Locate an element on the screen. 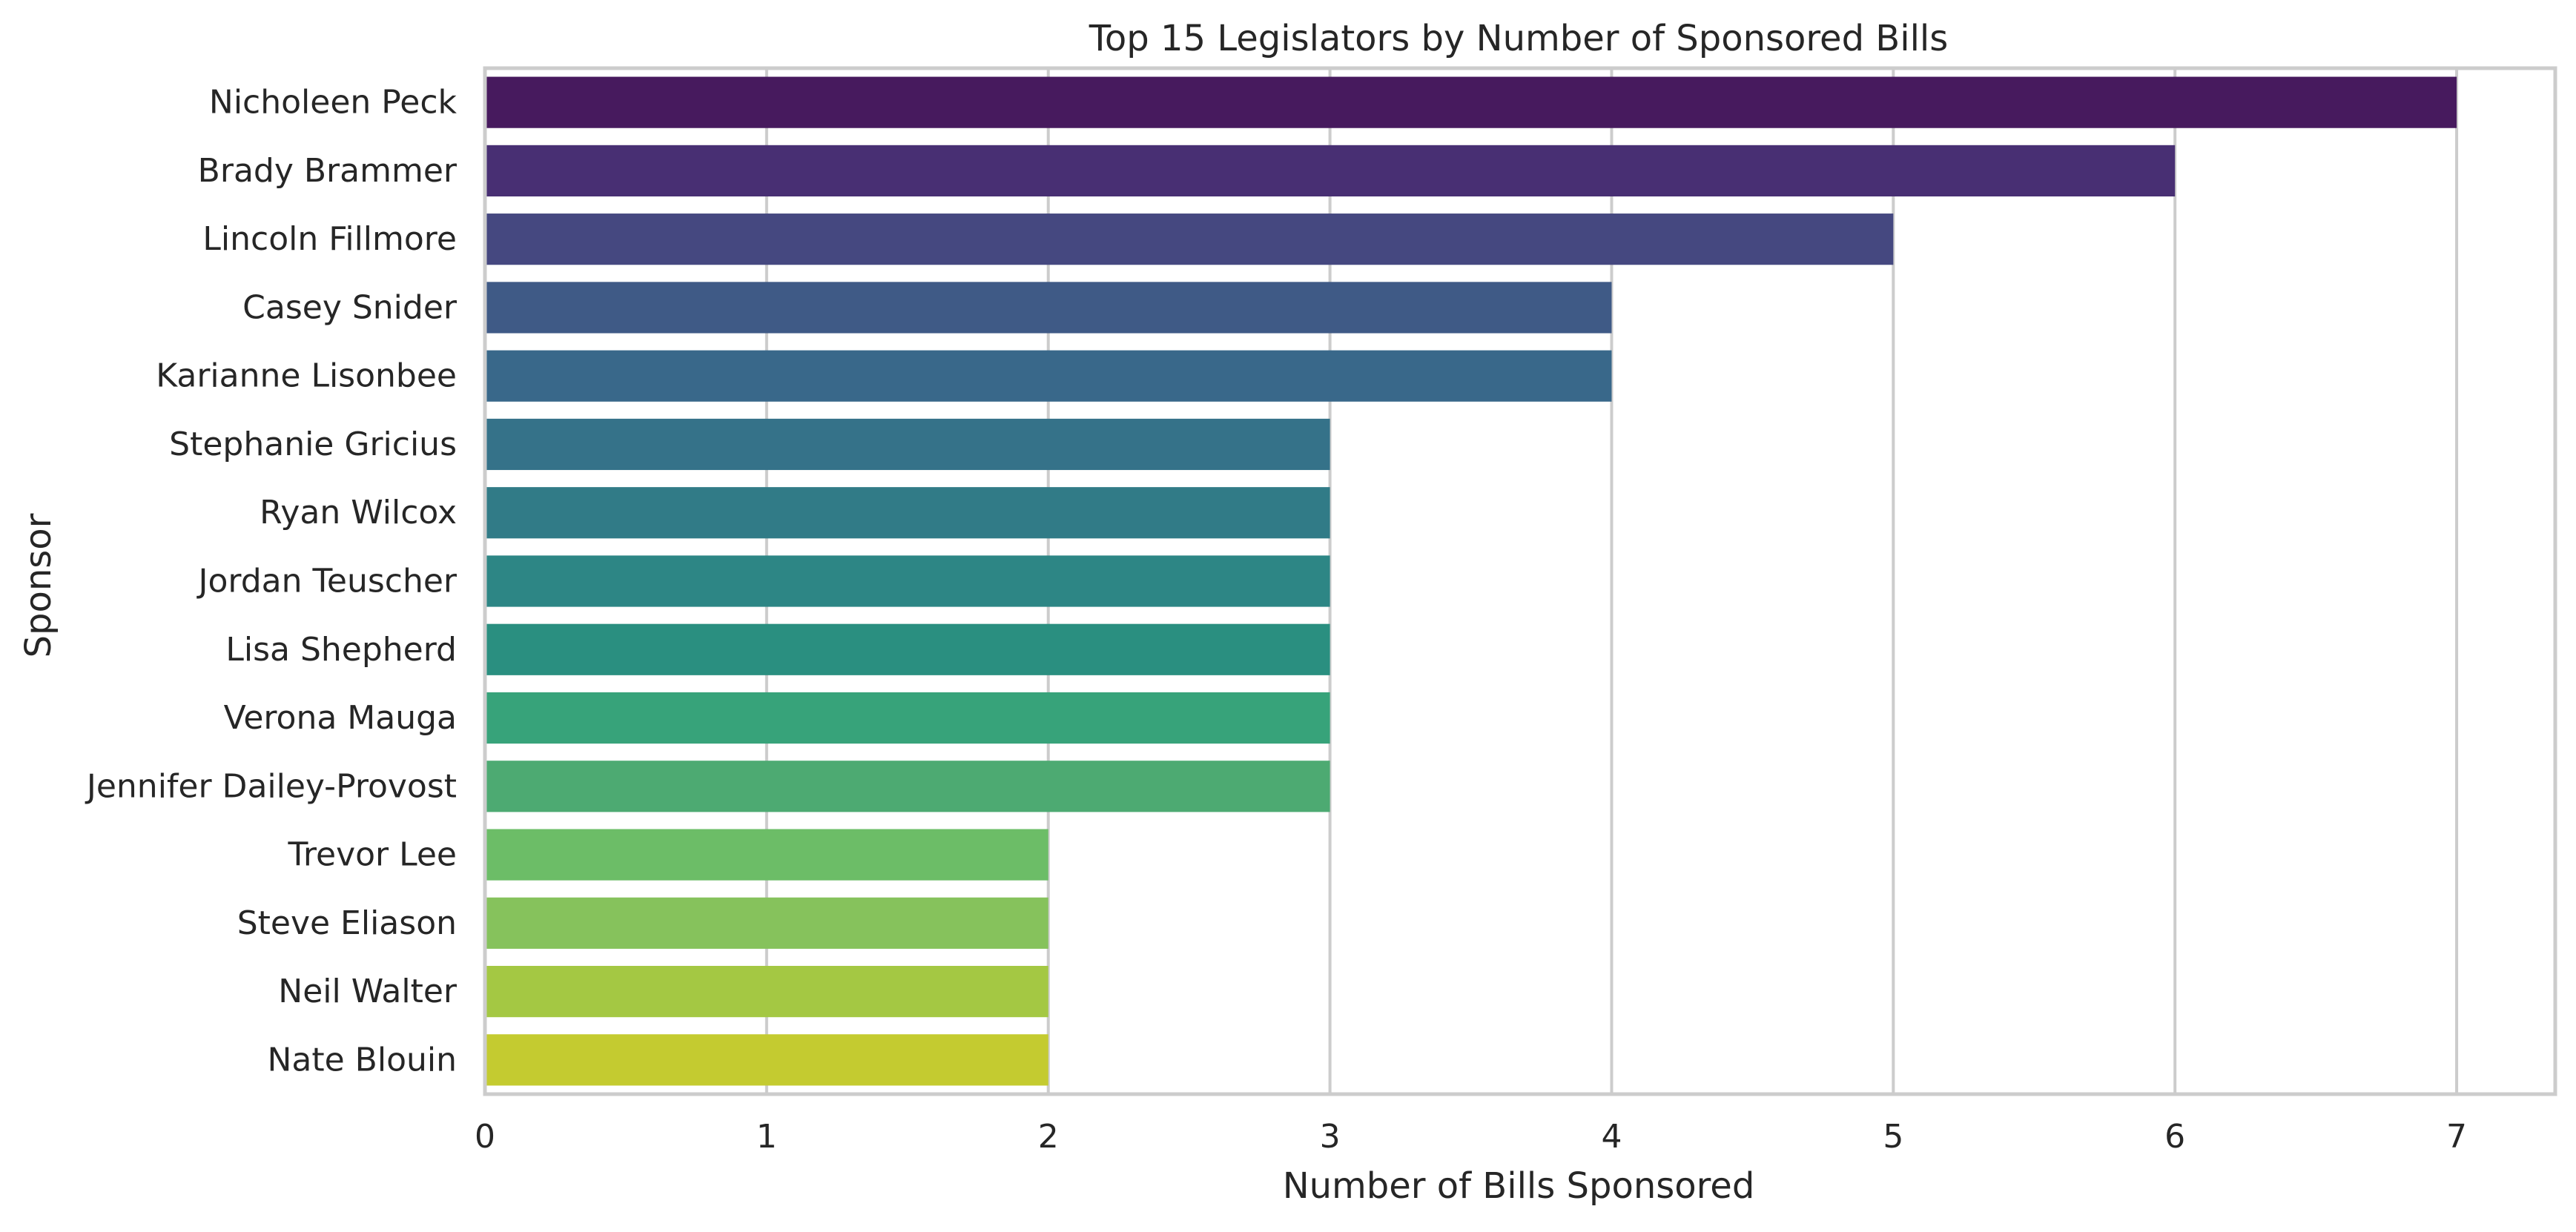 The image size is (2576, 1232). y-tick-label: Lisa Shepherd is located at coordinates (341, 650).